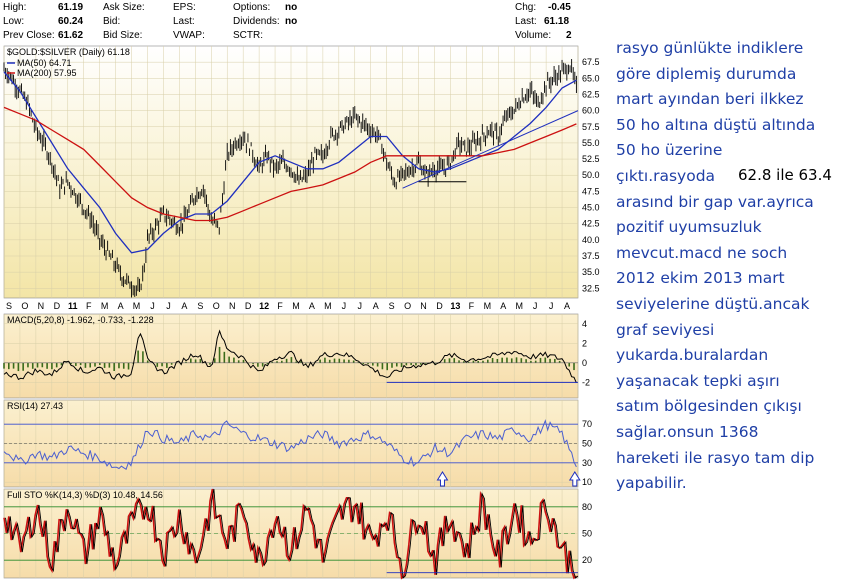 Image resolution: width=848 pixels, height=582 pixels. Describe the element at coordinates (651, 483) in the screenshot. I see `note-line: yapabilir.` at that location.